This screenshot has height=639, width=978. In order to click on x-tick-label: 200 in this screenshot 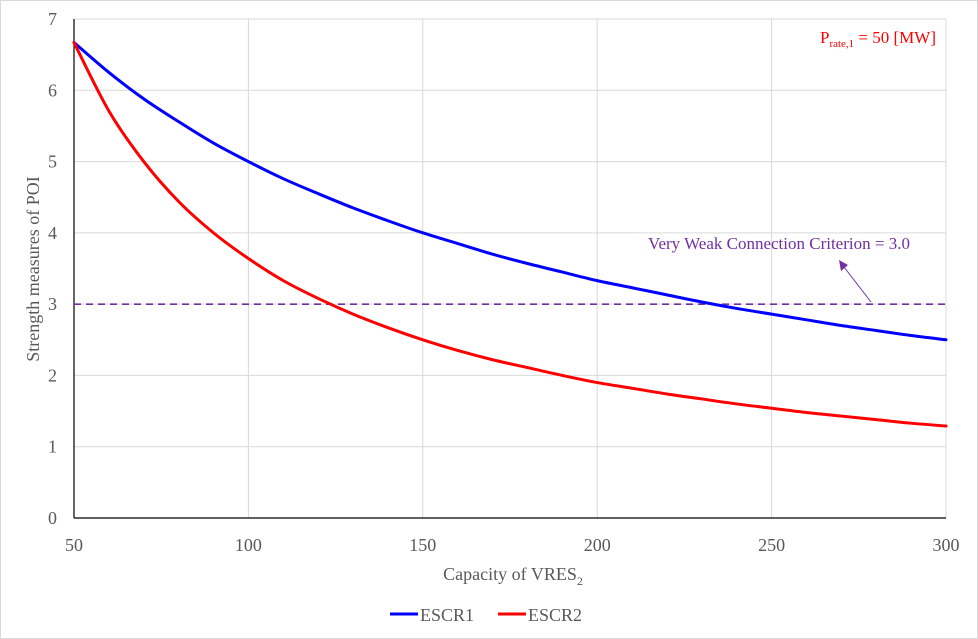, I will do `click(597, 545)`.